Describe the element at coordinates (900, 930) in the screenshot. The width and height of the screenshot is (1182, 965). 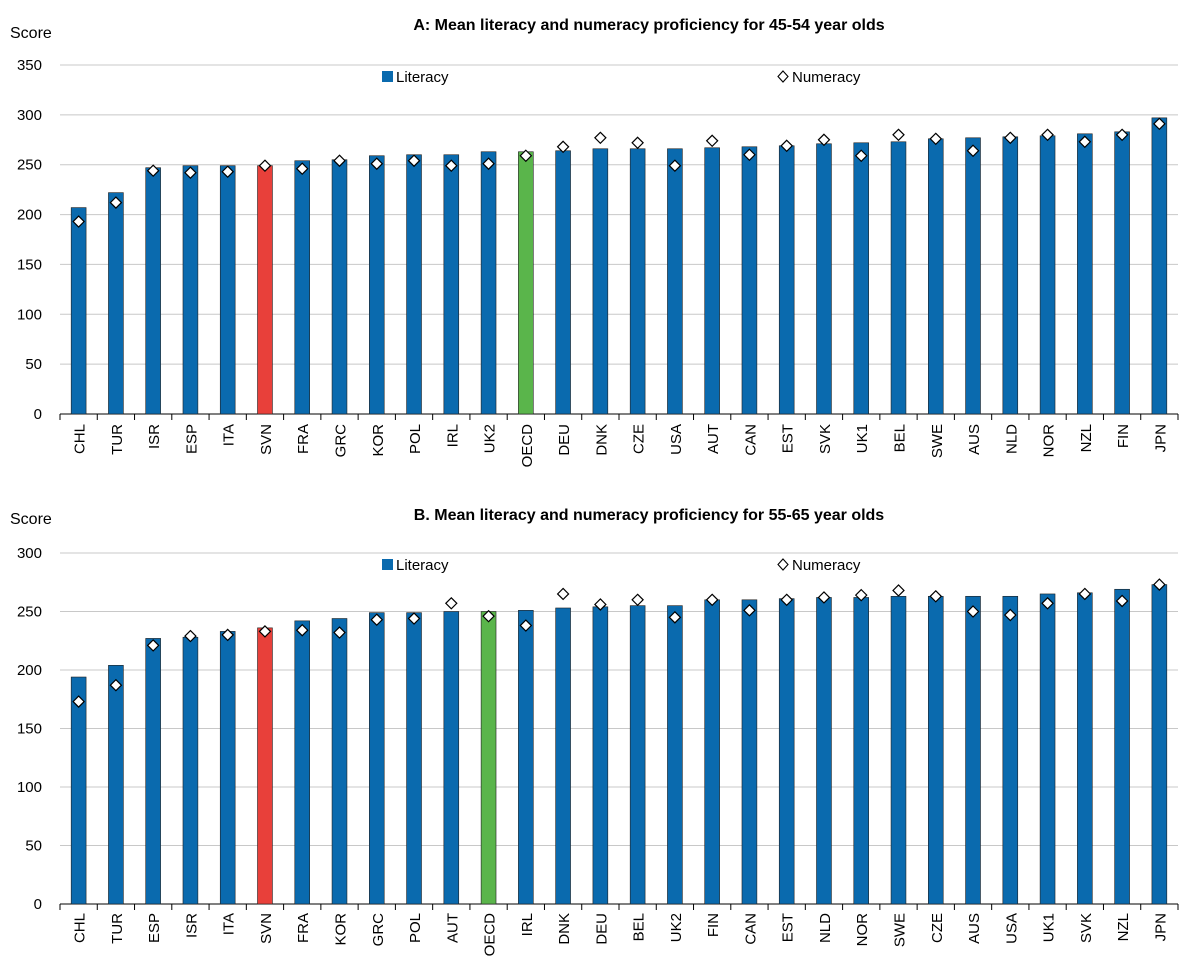
I see `x-tick-label: SWE` at that location.